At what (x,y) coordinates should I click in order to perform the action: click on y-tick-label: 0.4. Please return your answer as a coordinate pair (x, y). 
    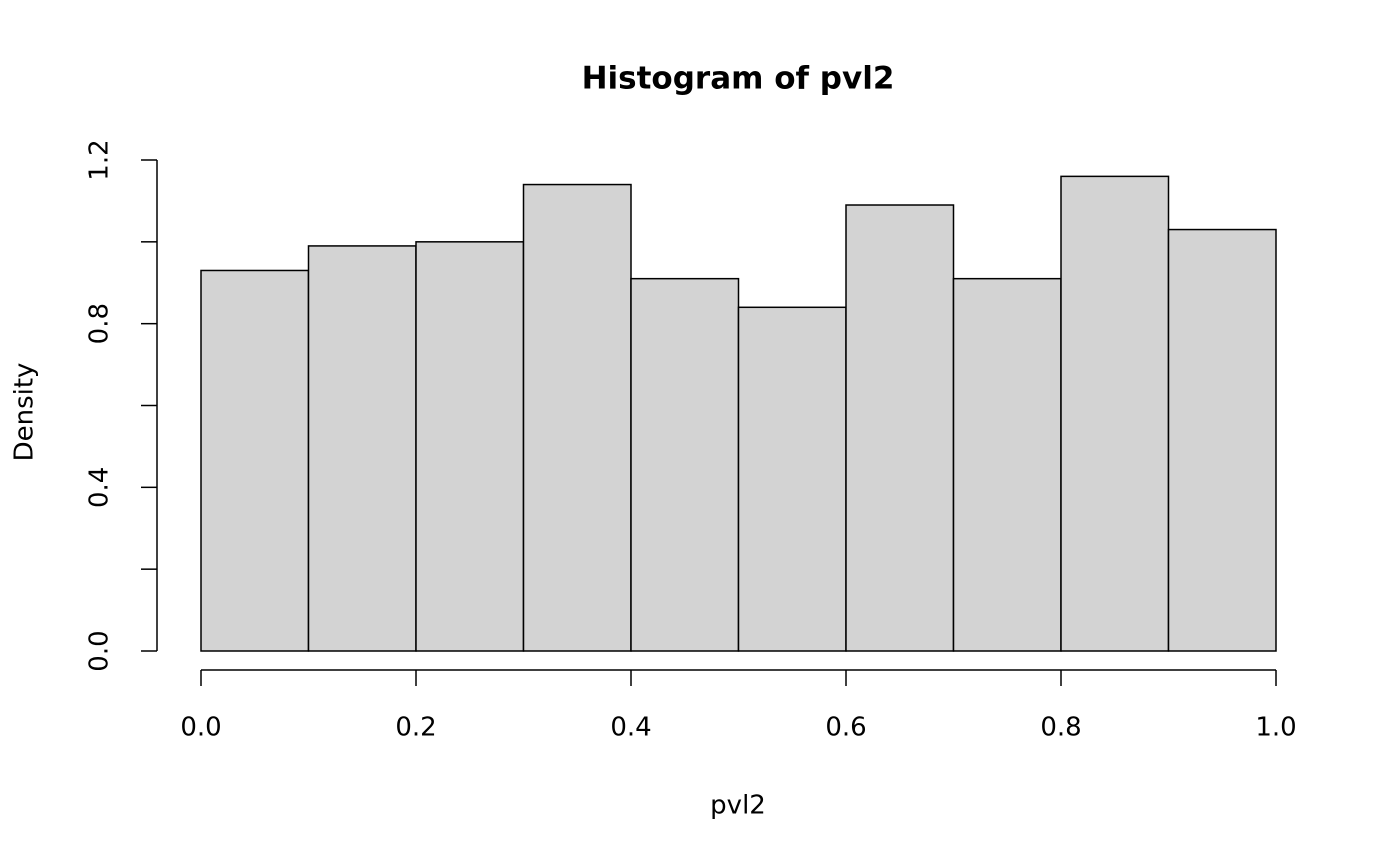
    Looking at the image, I should click on (100, 487).